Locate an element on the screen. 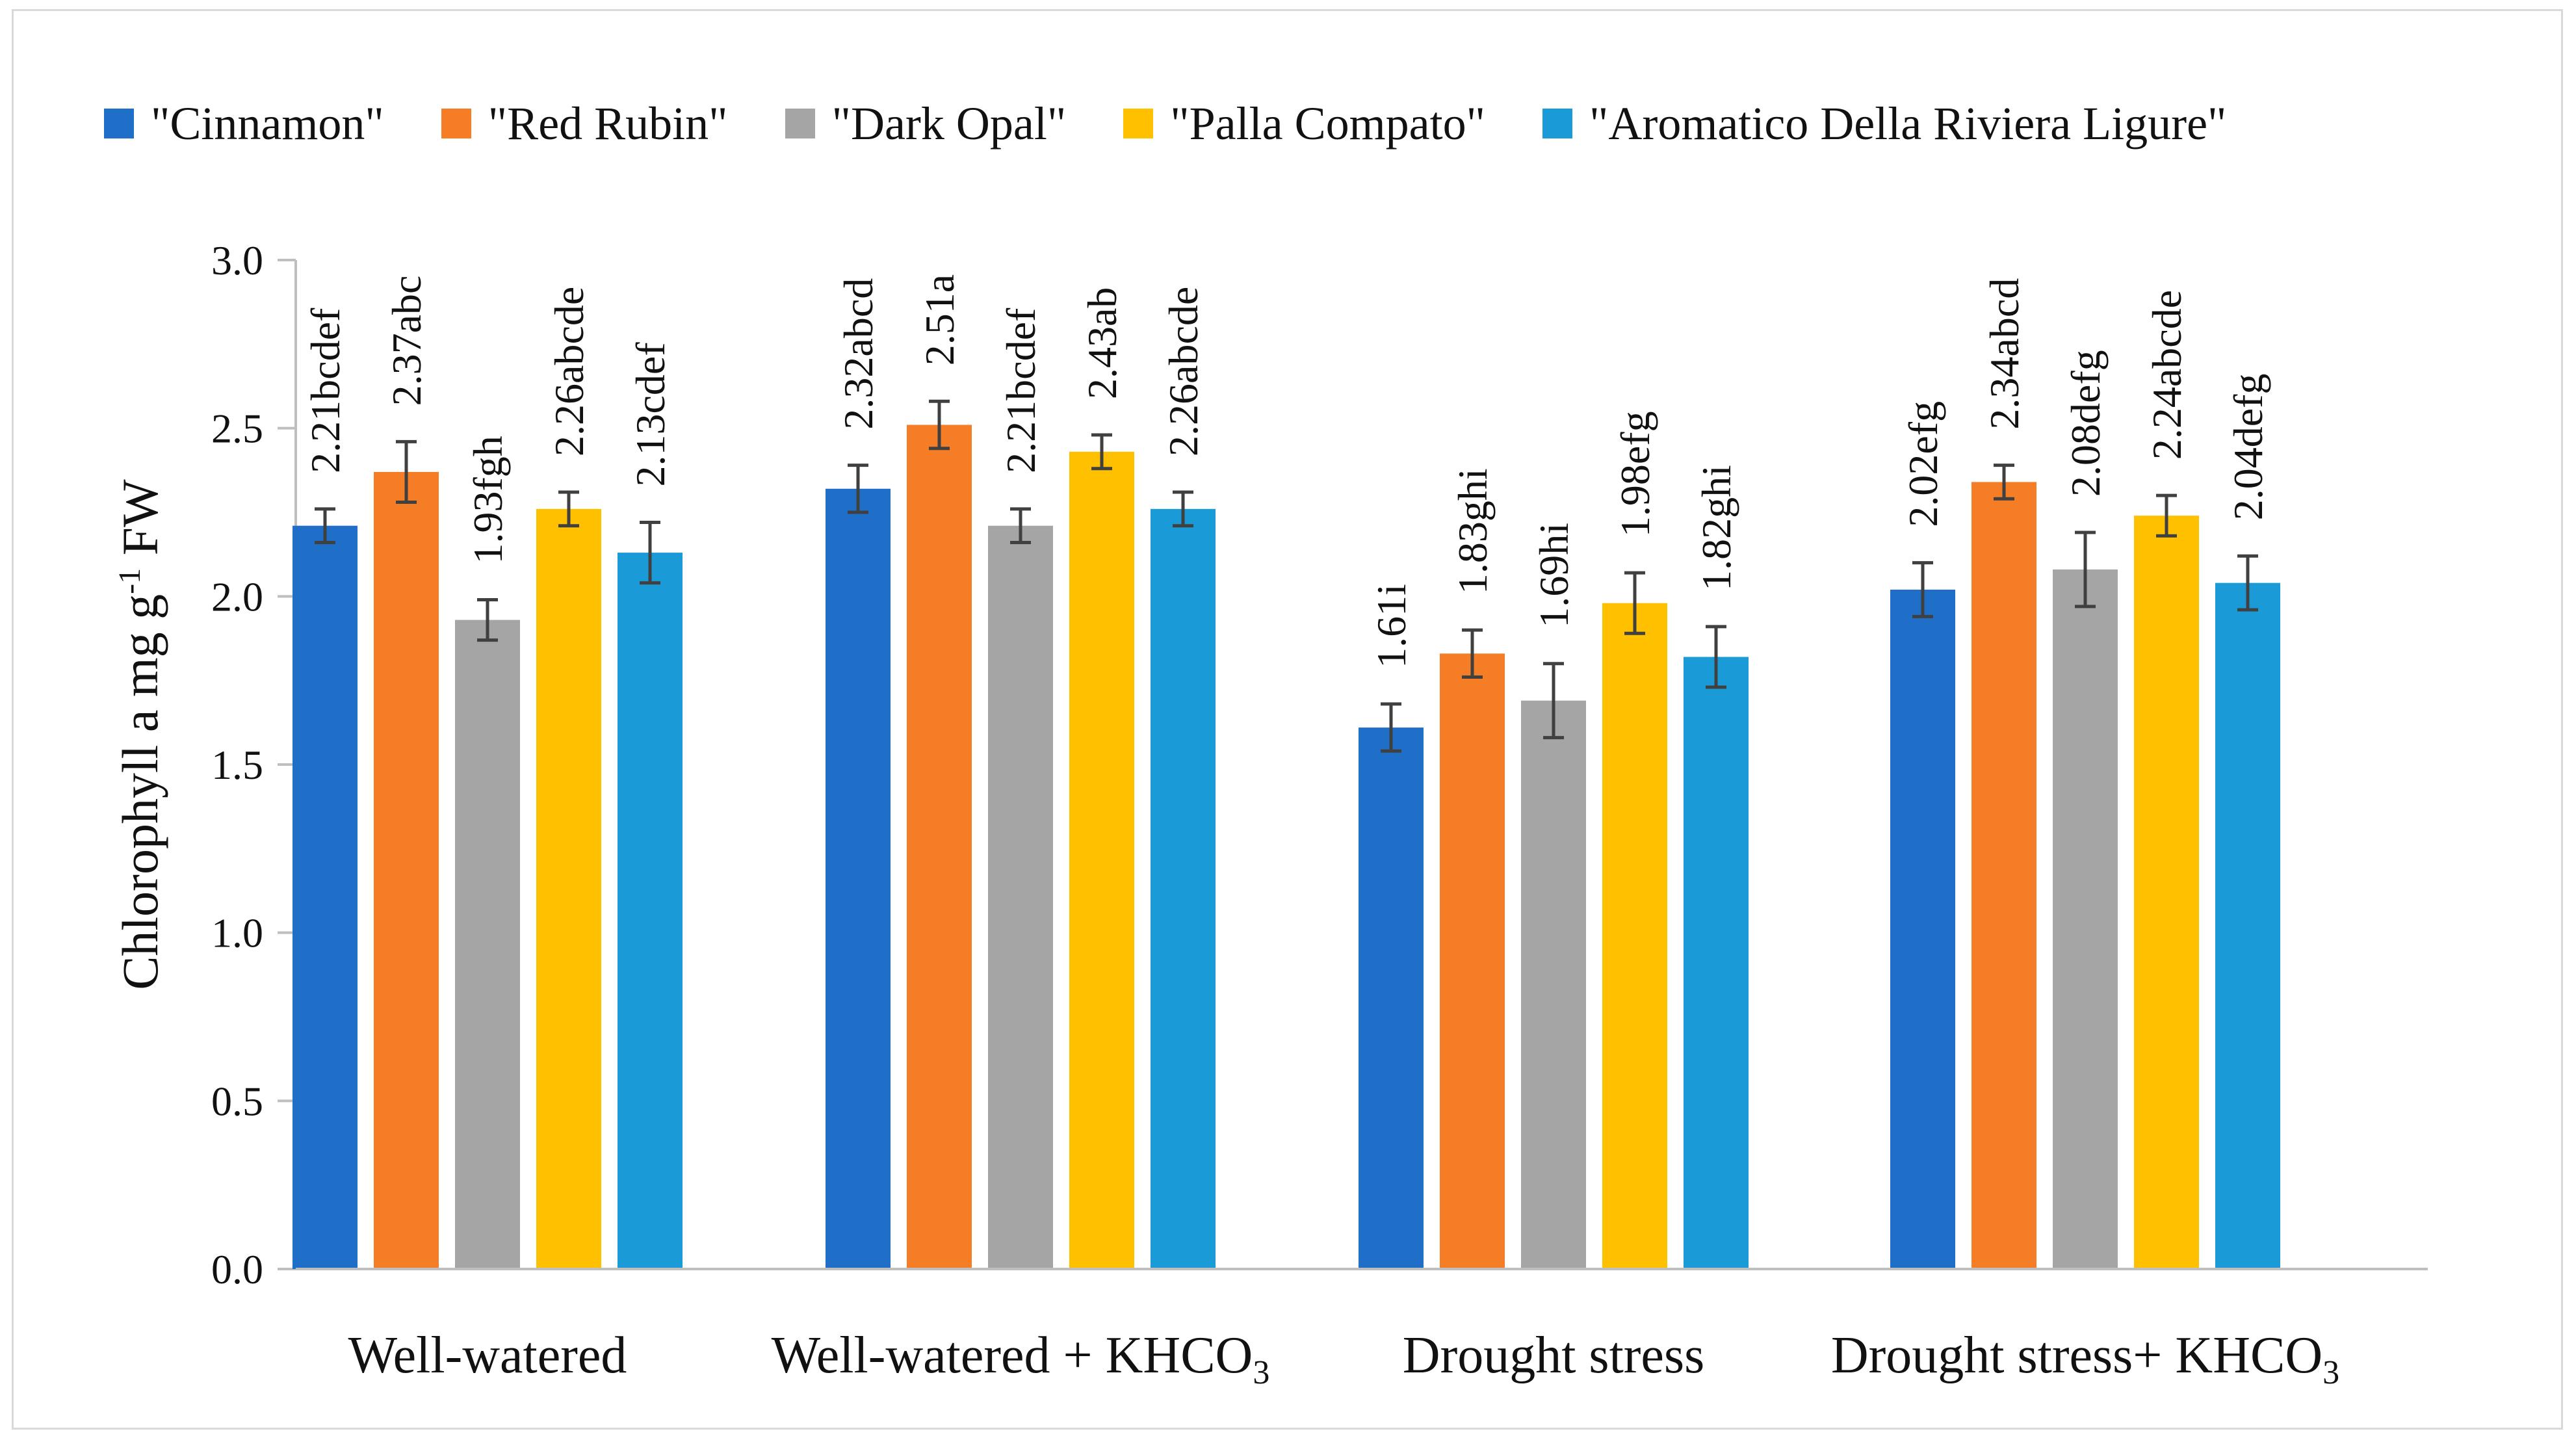  y-tick-label: 1.0 is located at coordinates (237, 933).